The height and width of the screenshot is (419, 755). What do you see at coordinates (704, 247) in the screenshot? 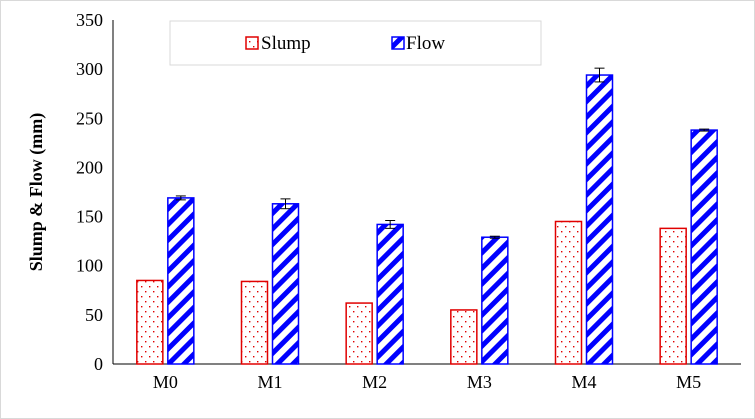
I see `bar-flow-m5` at bounding box center [704, 247].